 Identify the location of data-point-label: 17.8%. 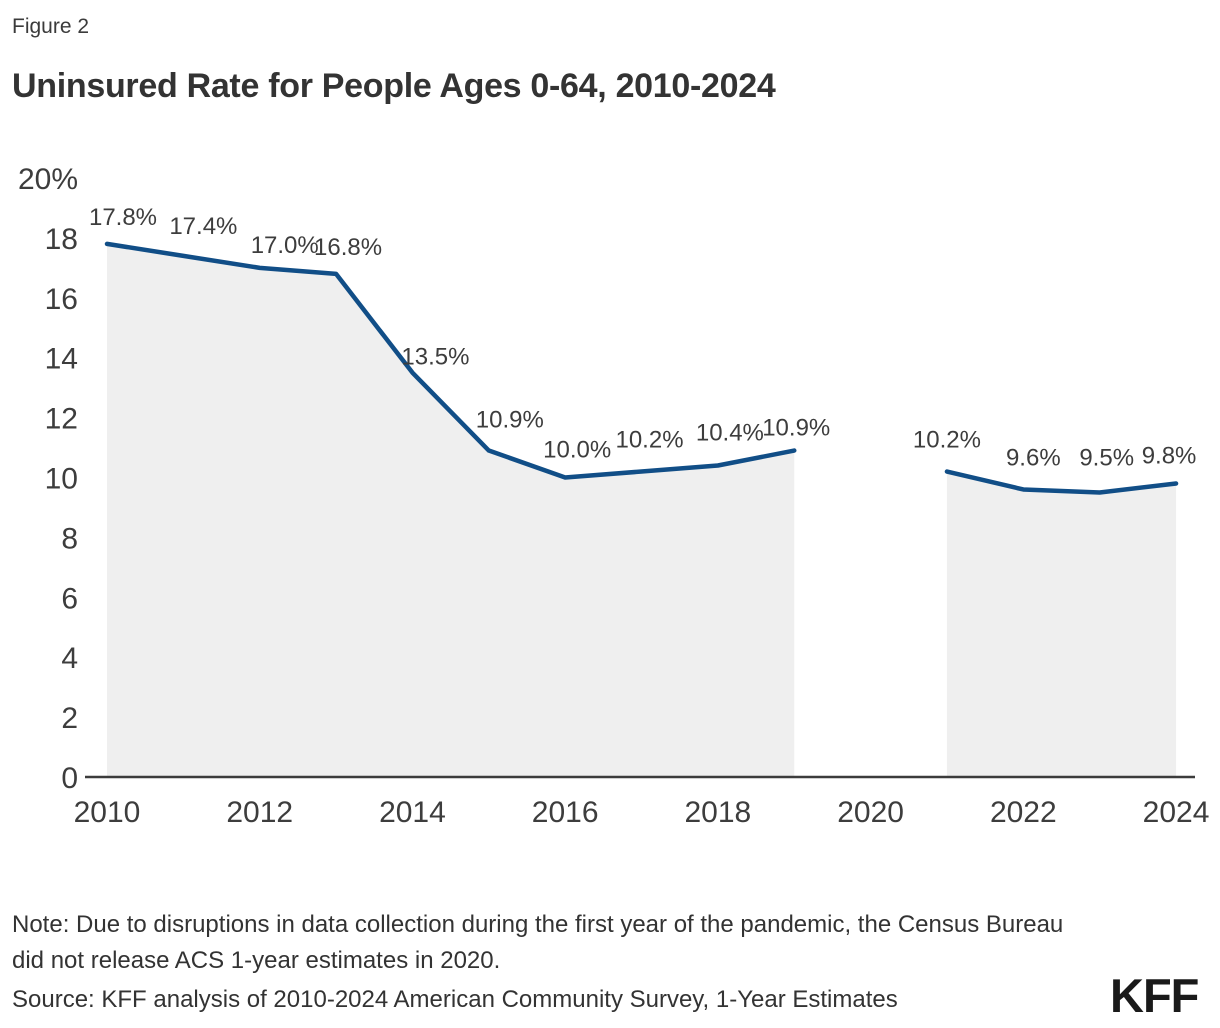
(123, 217).